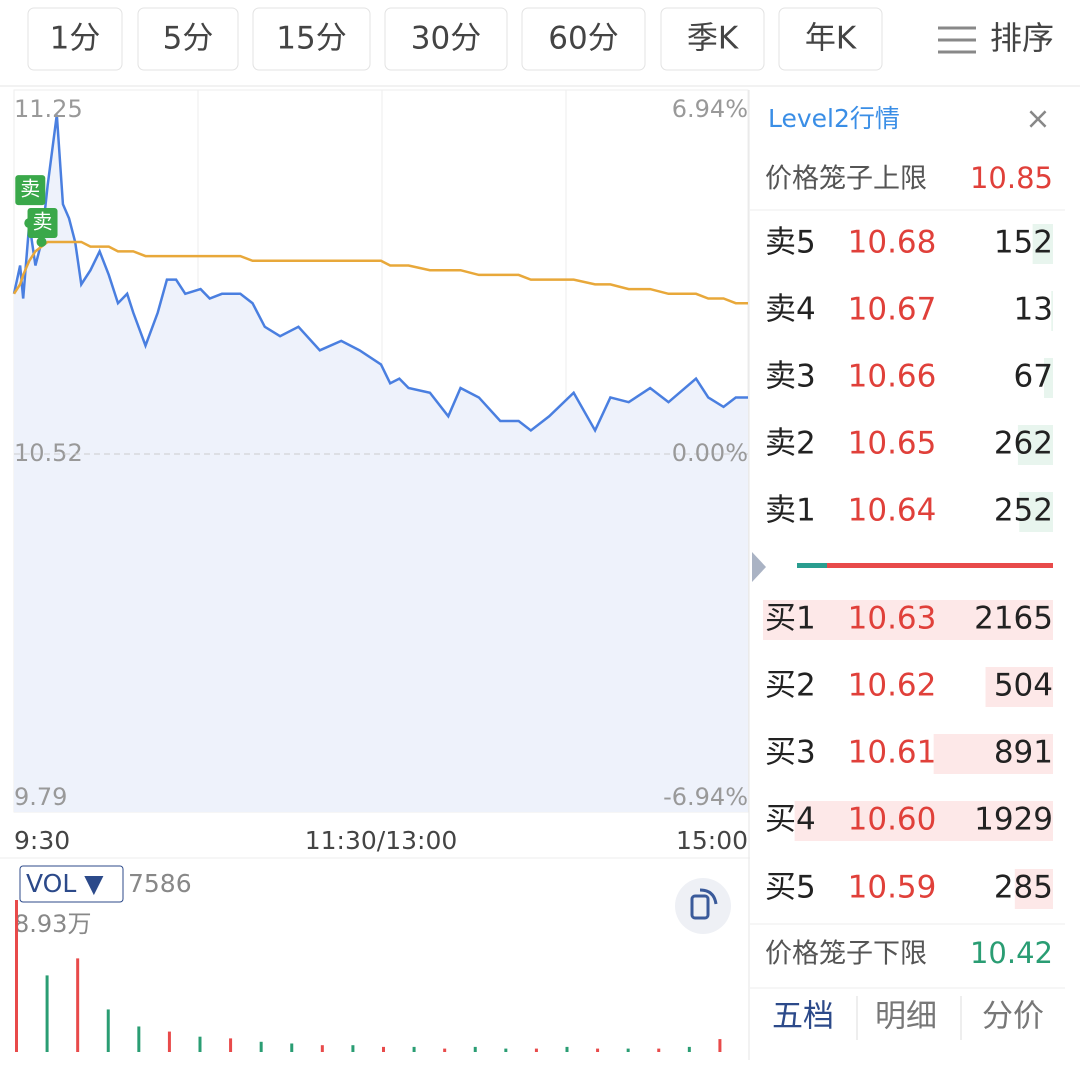  Describe the element at coordinates (65, 883) in the screenshot. I see `indicator: VOL ▼` at that location.